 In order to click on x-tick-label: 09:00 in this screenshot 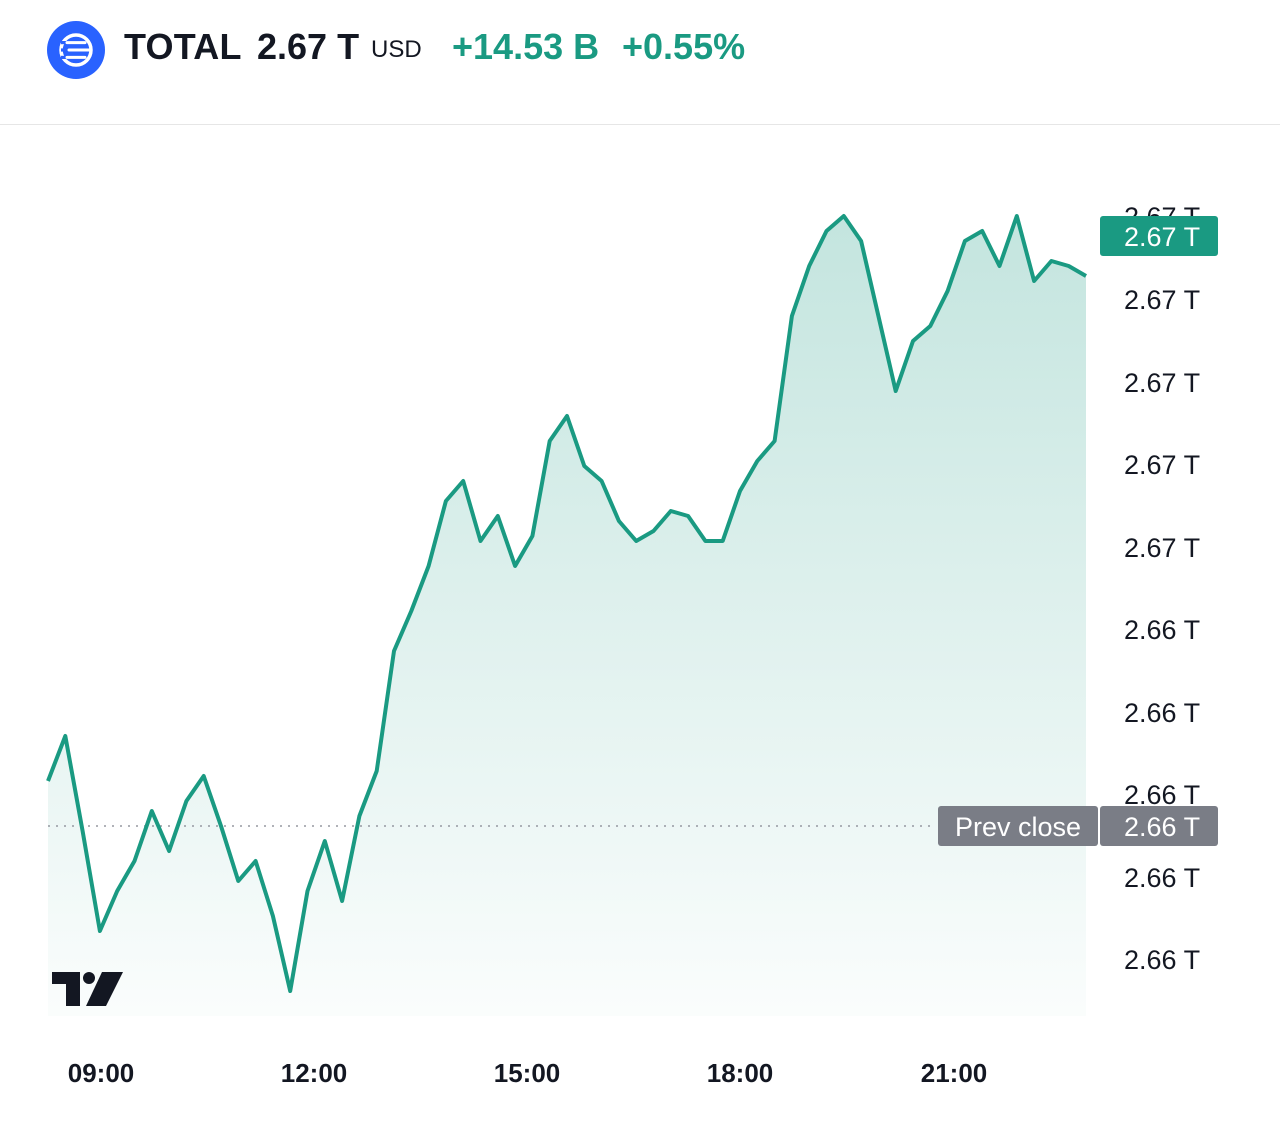, I will do `click(101, 1073)`.